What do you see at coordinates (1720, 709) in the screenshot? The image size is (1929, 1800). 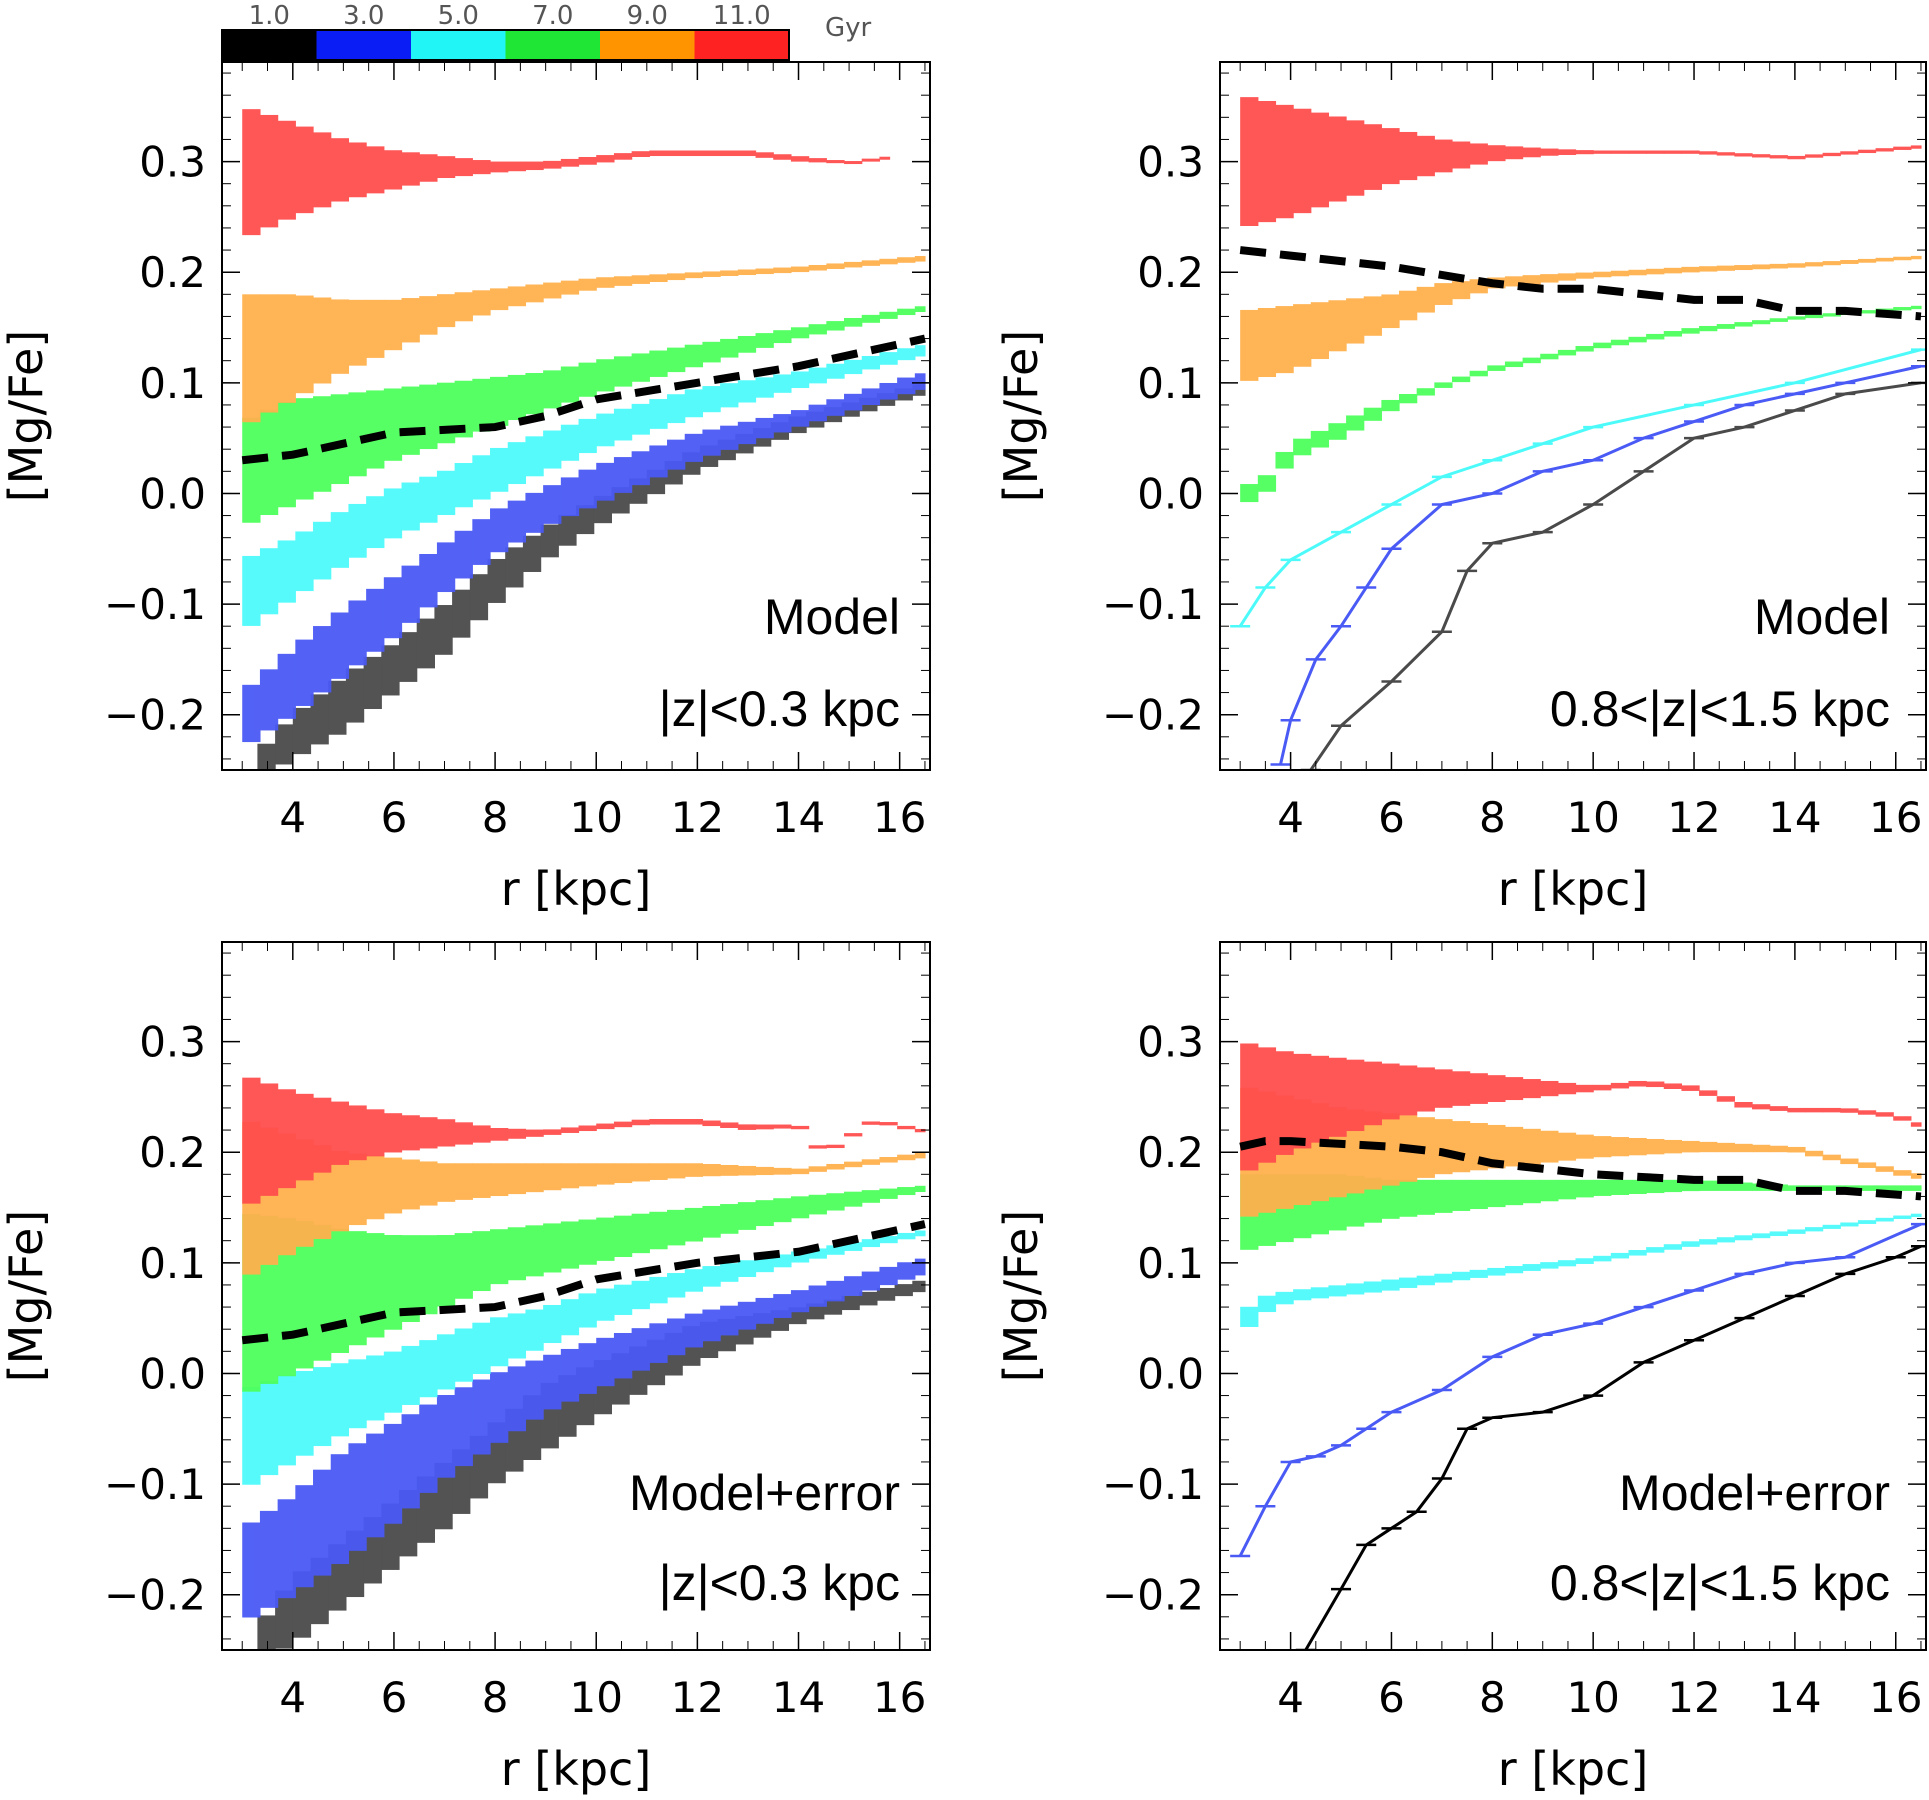 I see `annotation-z-range: 0.8<|z|<1.5 kpc` at bounding box center [1720, 709].